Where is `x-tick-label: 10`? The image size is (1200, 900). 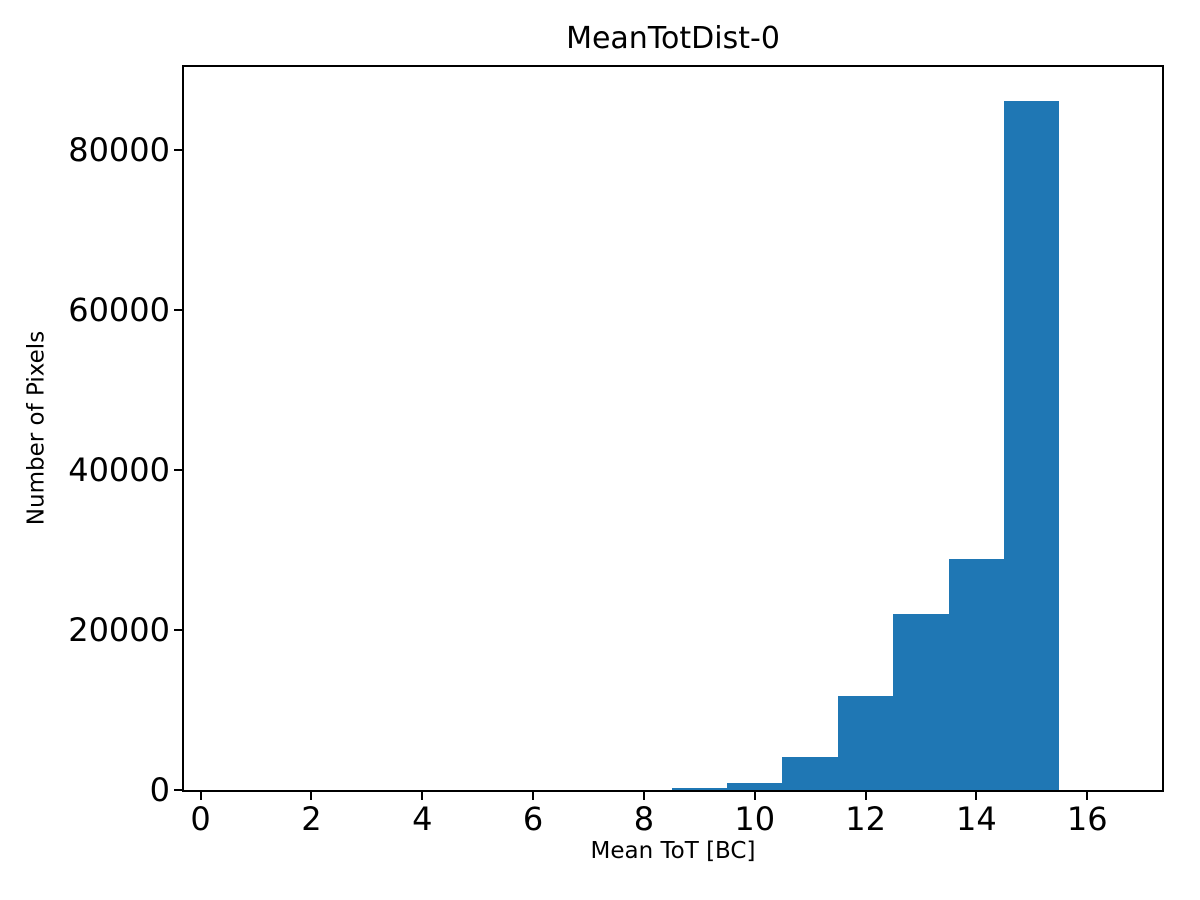
x-tick-label: 10 is located at coordinates (755, 819).